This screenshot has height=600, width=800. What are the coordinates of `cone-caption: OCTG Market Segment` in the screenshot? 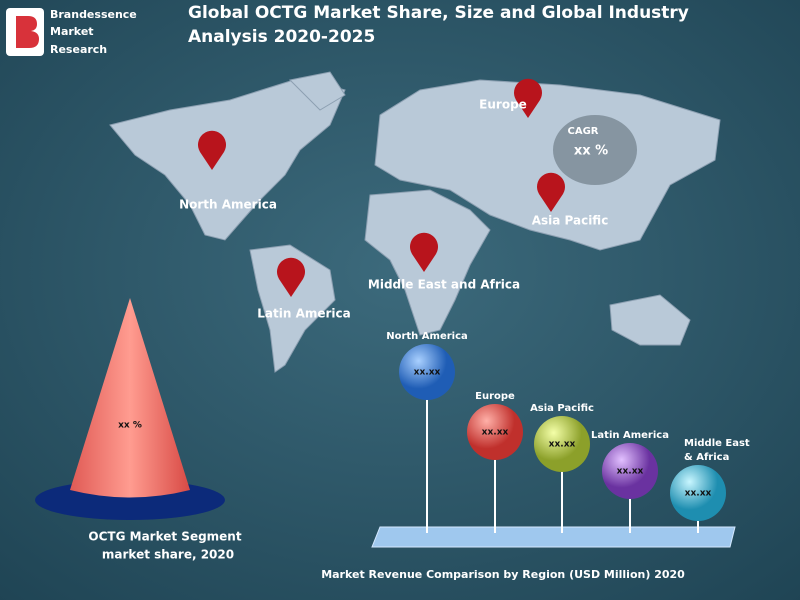 It's located at (164, 537).